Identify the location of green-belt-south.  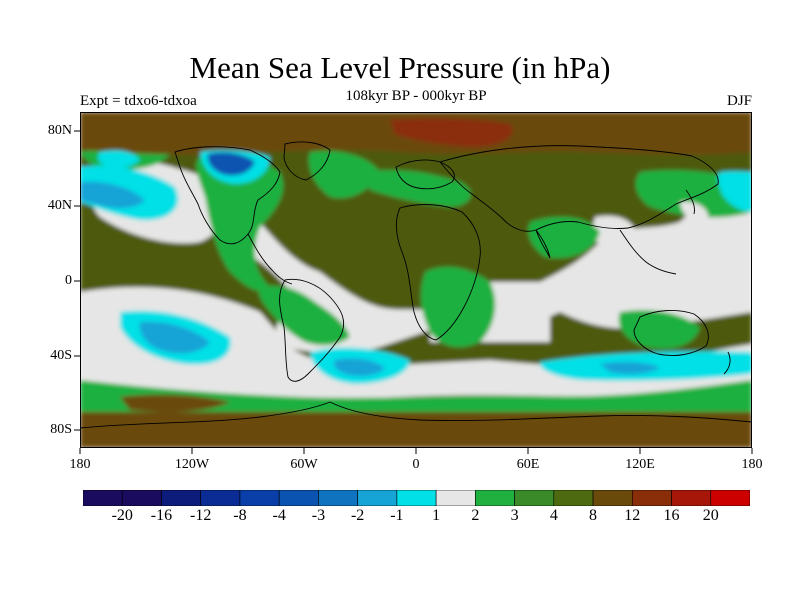
(416, 396).